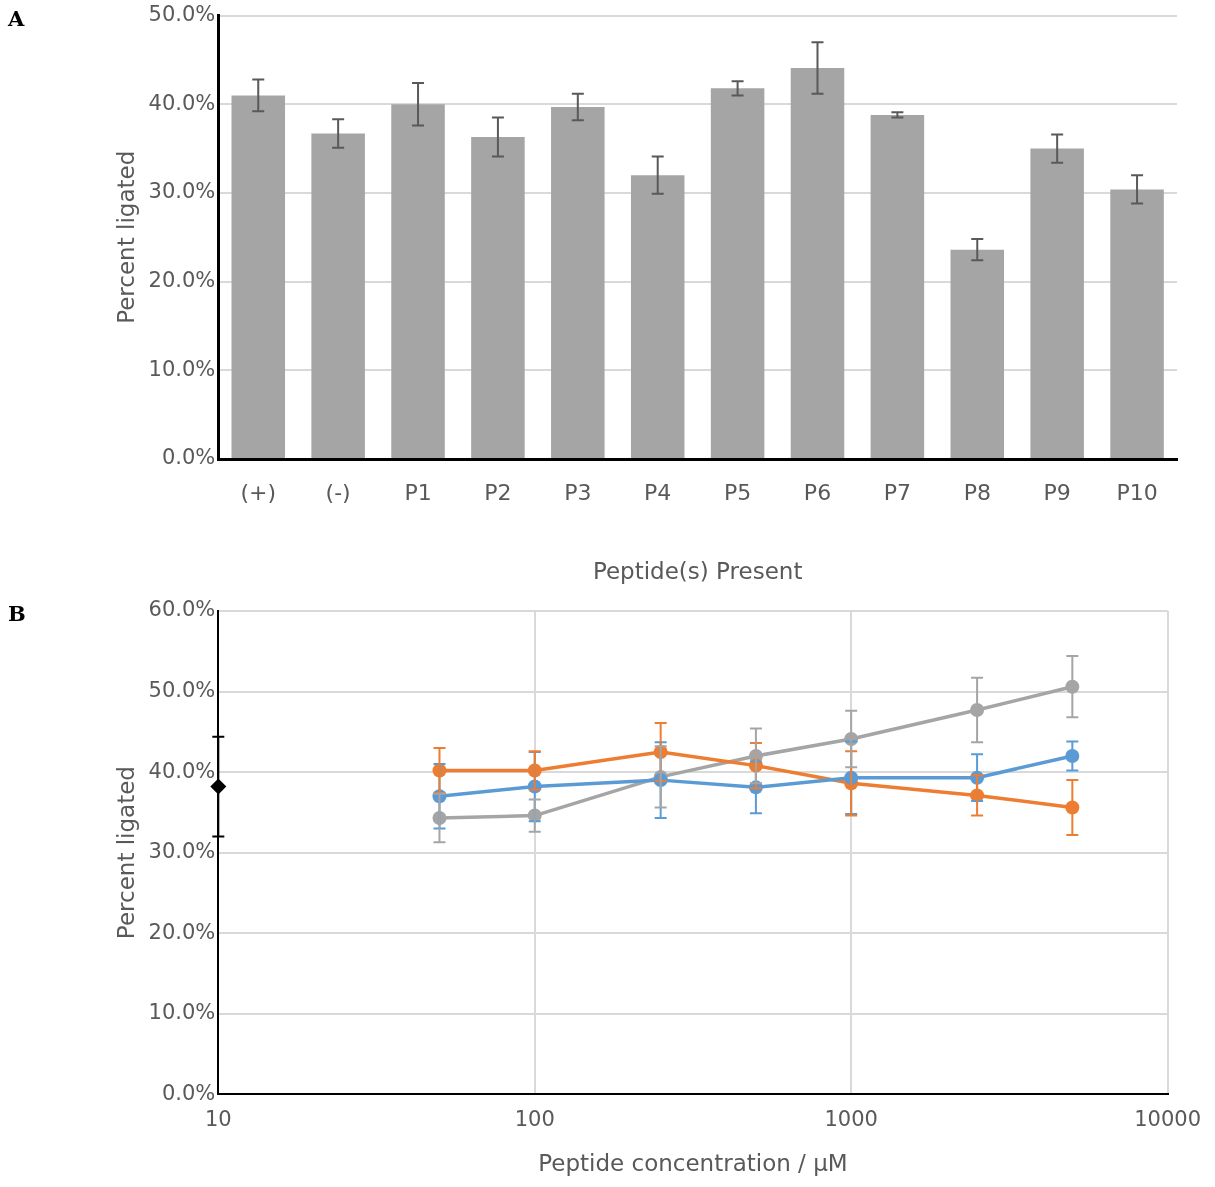 The image size is (1215, 1187). I want to click on x-tick-label: P10, so click(1137, 492).